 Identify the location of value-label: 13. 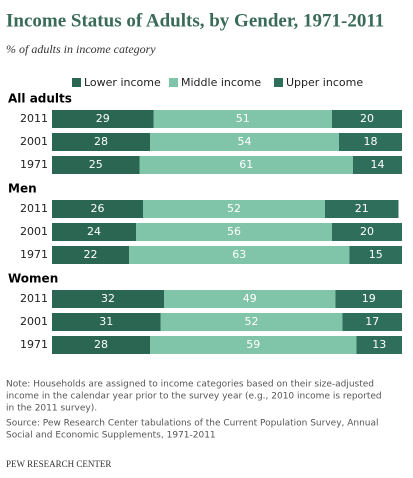
(379, 344).